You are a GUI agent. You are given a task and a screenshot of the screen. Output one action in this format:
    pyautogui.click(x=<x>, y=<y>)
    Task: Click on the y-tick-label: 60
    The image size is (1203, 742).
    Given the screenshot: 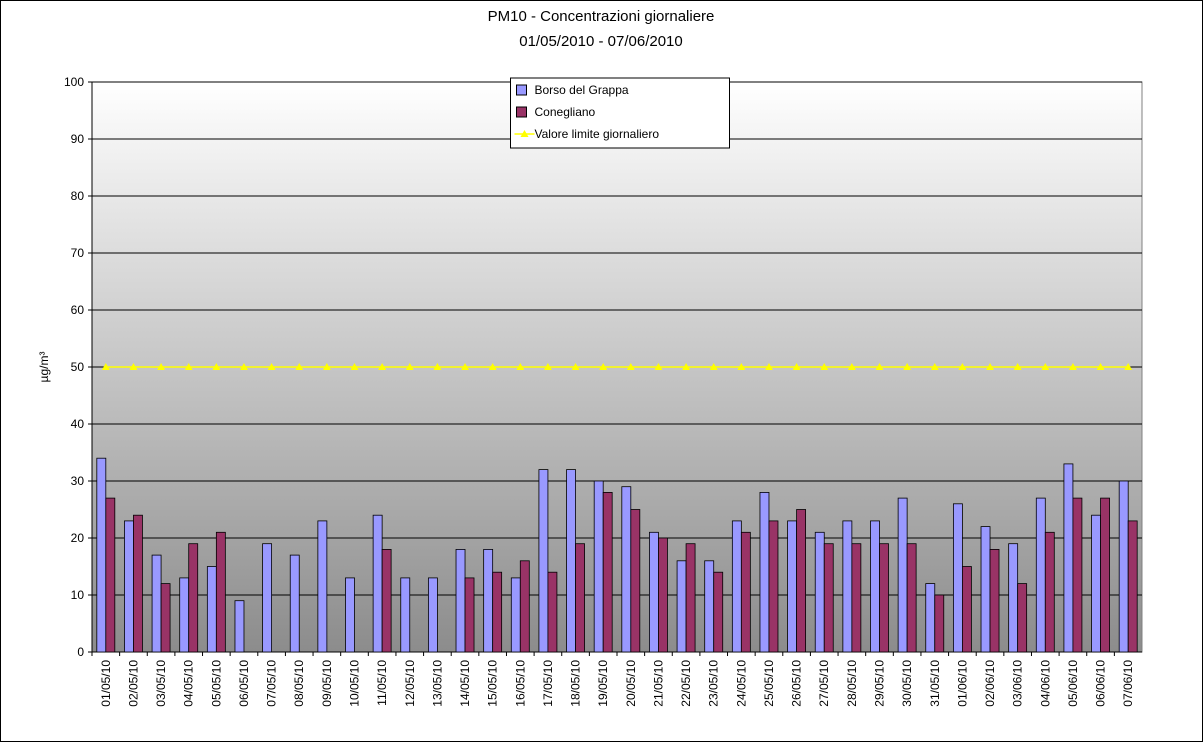 What is the action you would take?
    pyautogui.click(x=78, y=310)
    